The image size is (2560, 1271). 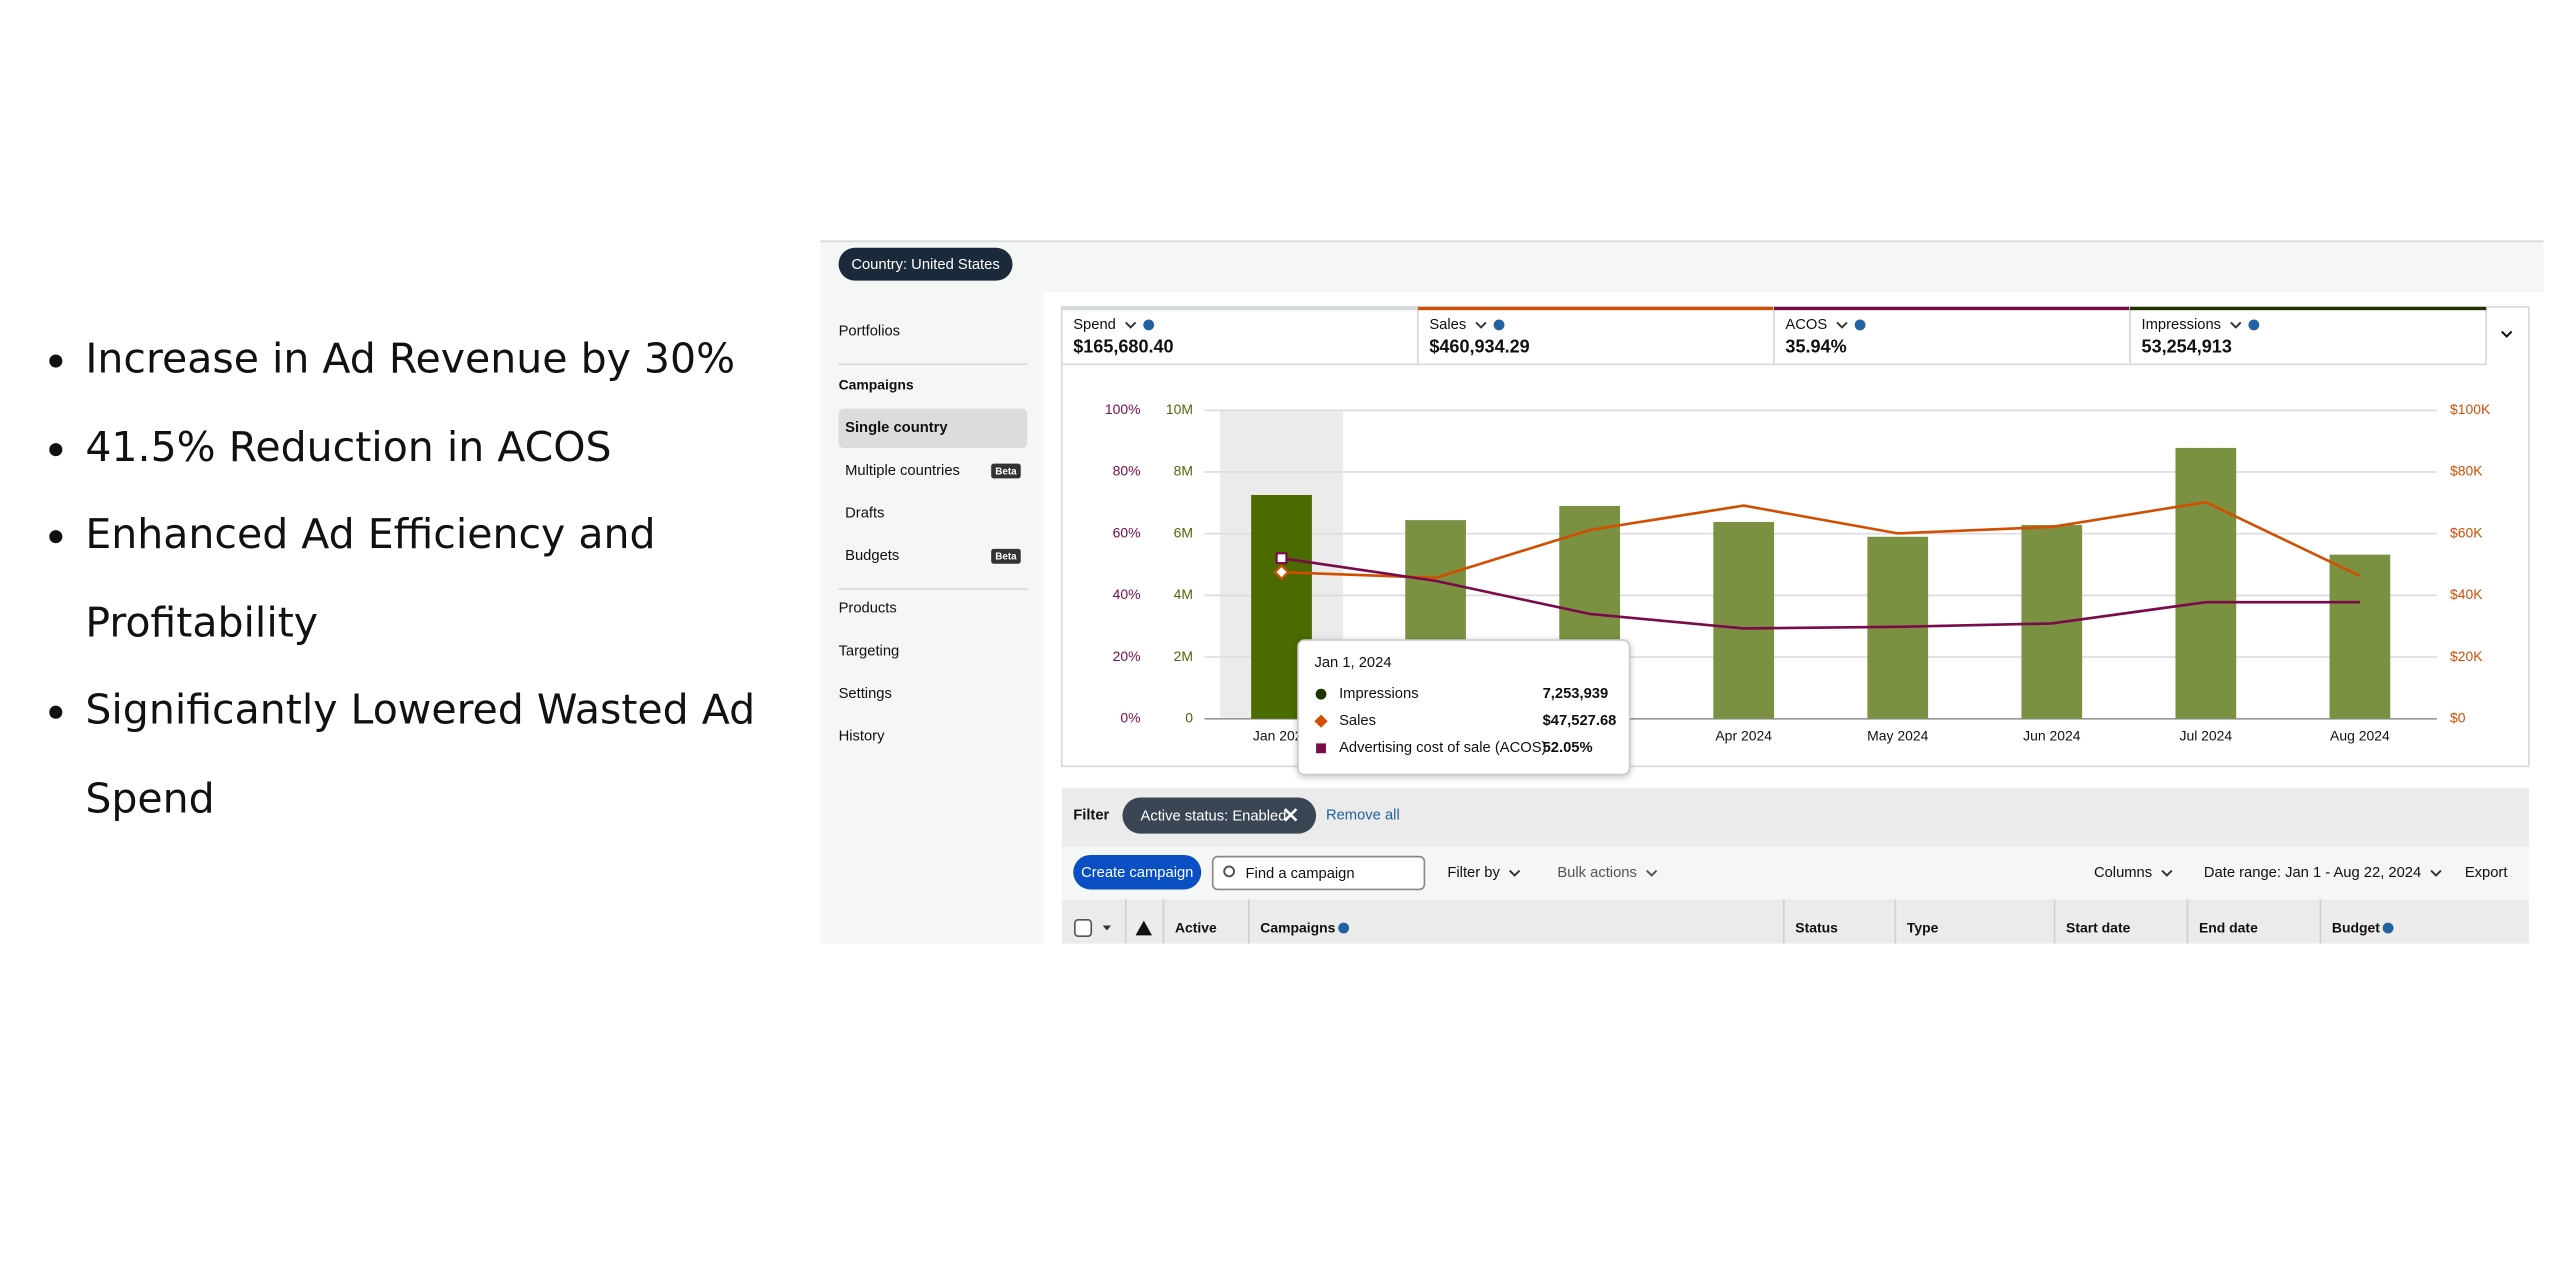 I want to click on tick-label: 10M, so click(x=1179, y=409).